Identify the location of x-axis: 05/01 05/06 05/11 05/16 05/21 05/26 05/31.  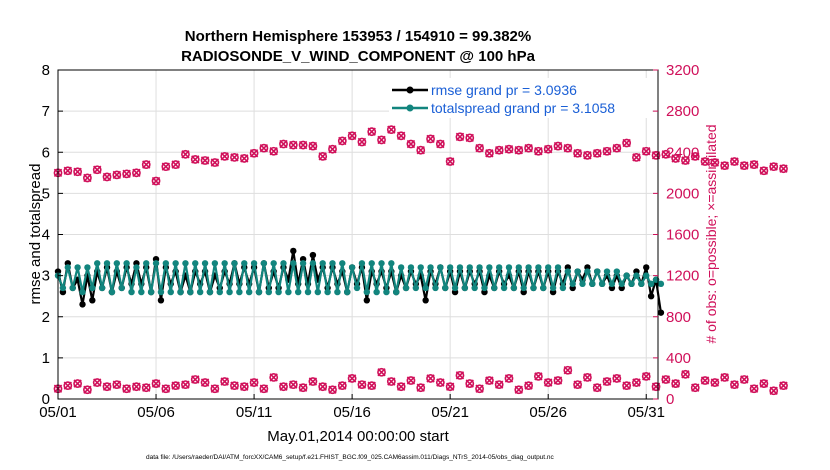
(352, 407).